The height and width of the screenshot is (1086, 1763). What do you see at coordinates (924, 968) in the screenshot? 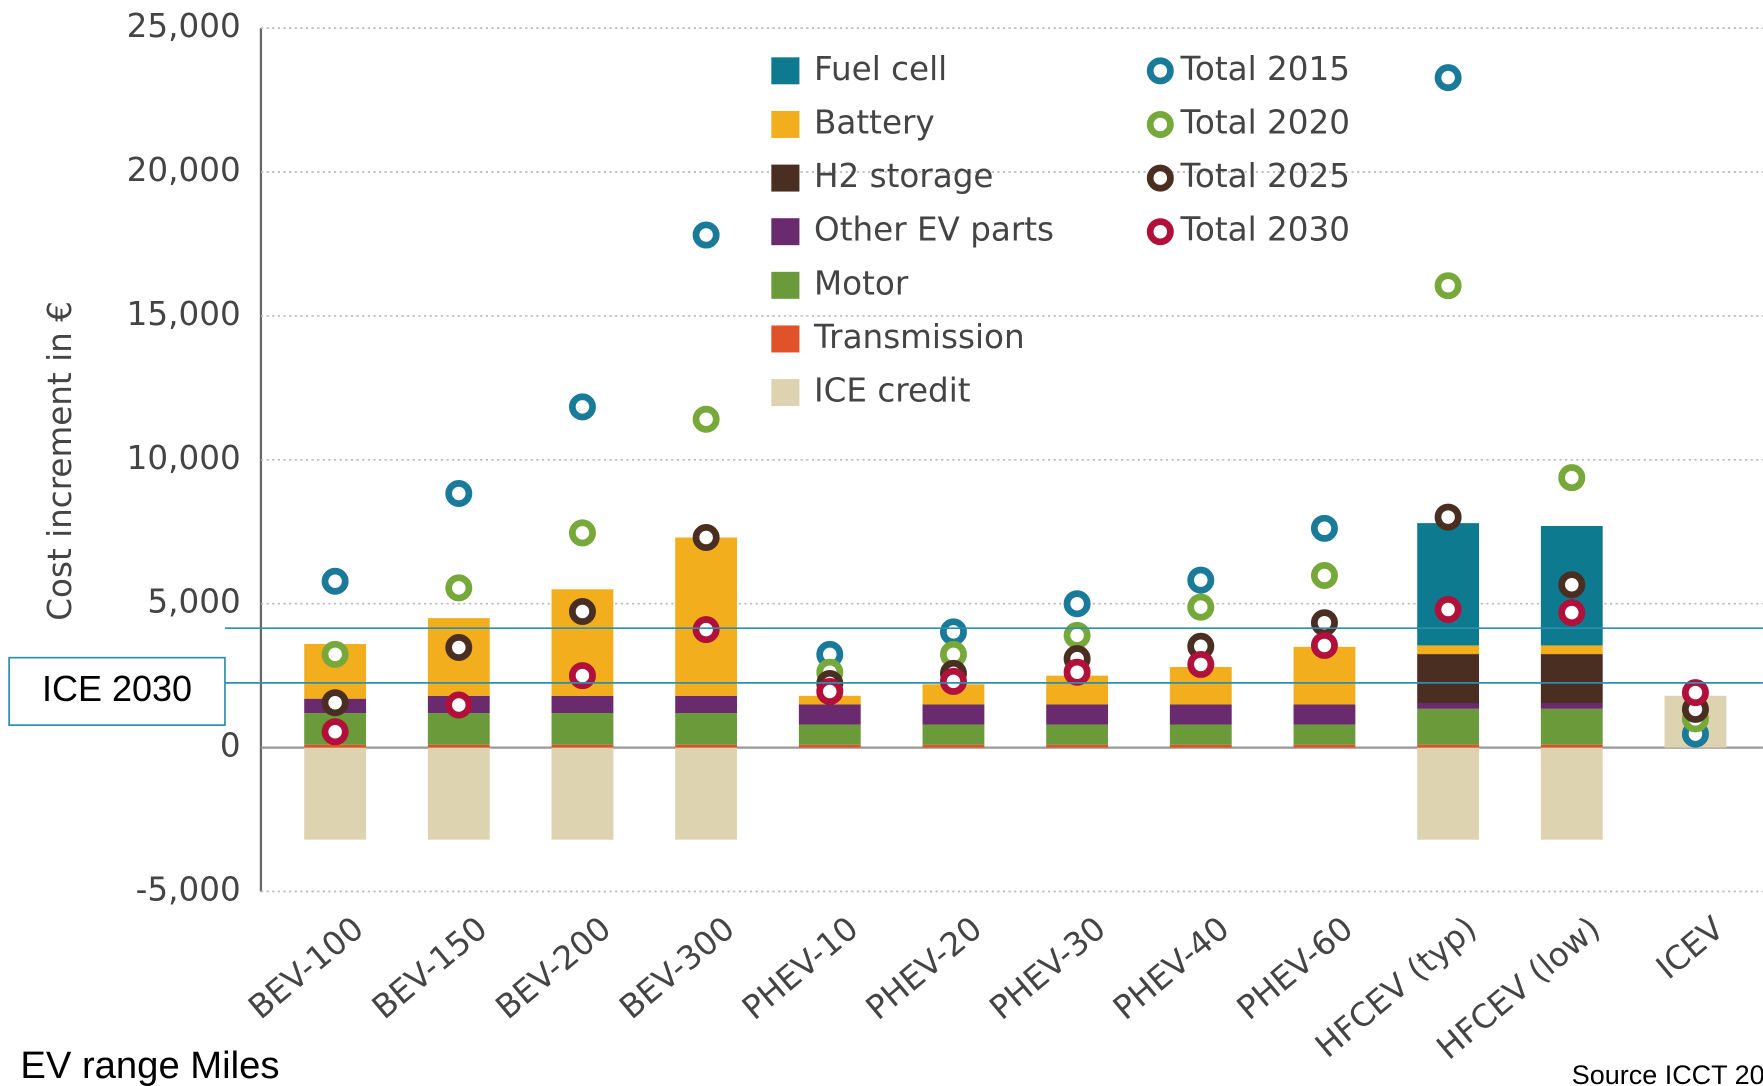
I see `x-tick-label: PHEV-20` at bounding box center [924, 968].